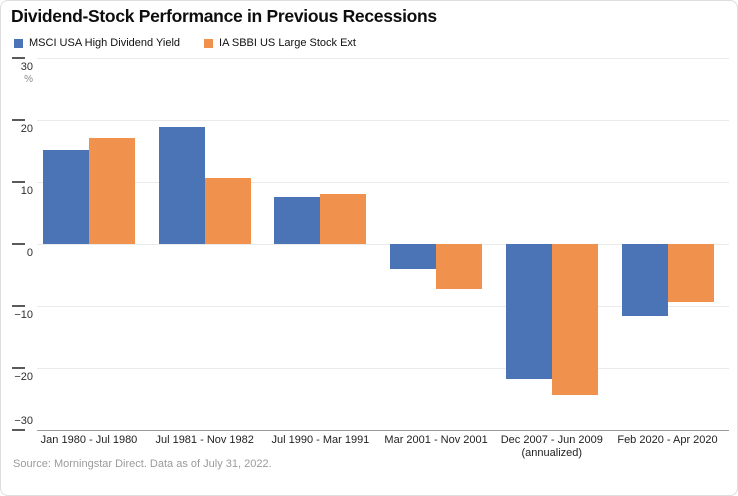  Describe the element at coordinates (29, 253) in the screenshot. I see `y-tick-label: 0` at that location.